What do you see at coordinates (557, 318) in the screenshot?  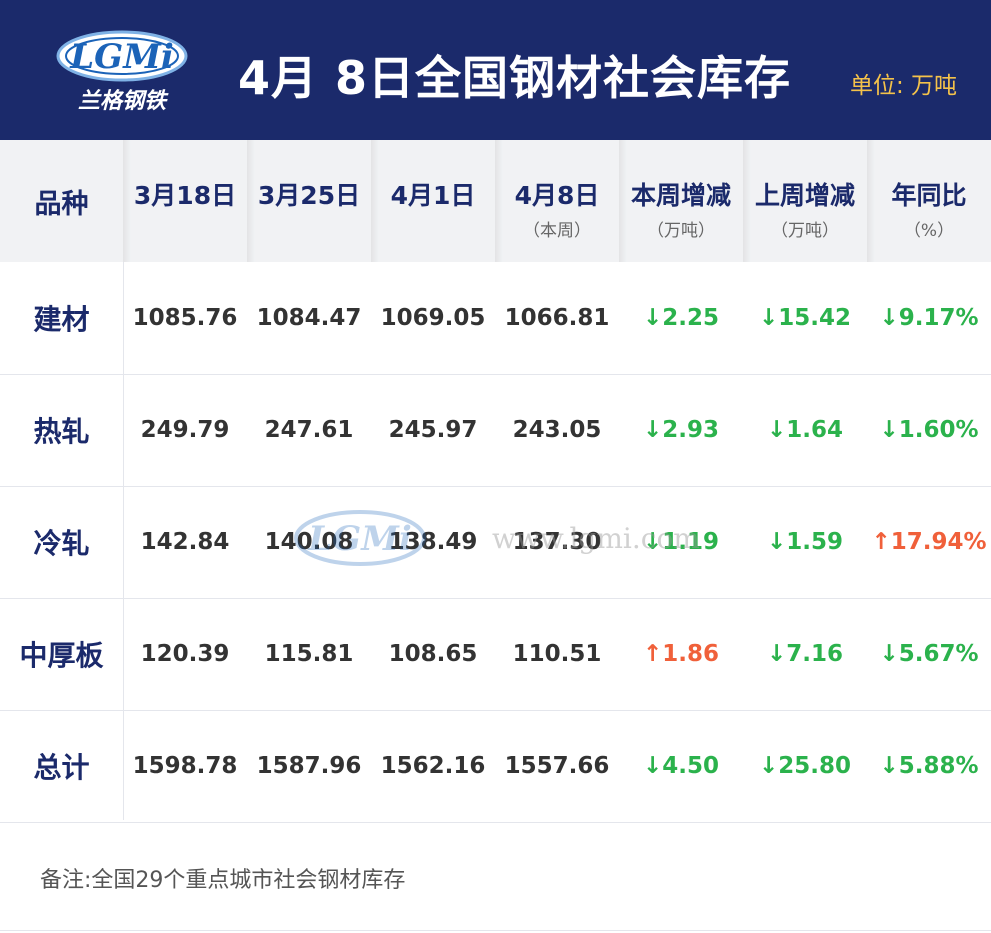 I see `cell-apr8: 1066.81` at bounding box center [557, 318].